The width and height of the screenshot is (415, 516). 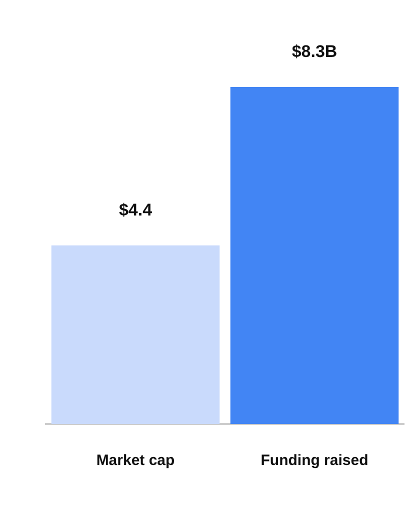 I want to click on x-tick-label: Market cap, so click(x=135, y=461).